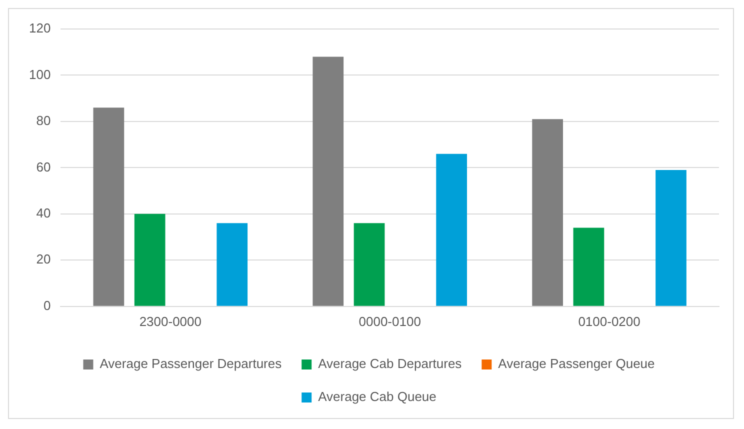 The image size is (744, 429). I want to click on x-tick-label: 0000-0100, so click(389, 321).